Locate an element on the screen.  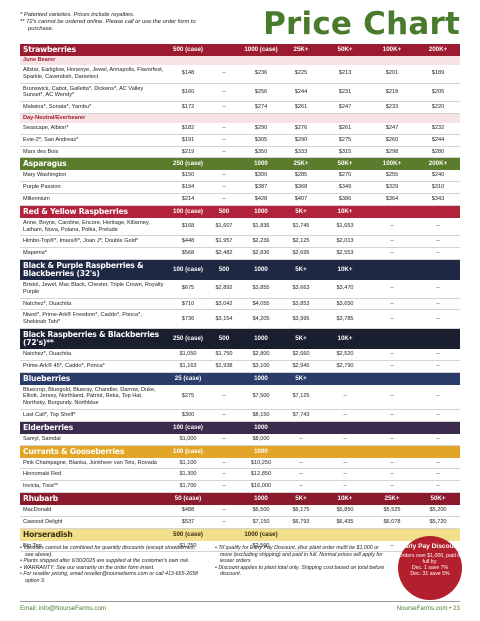
price: $276 is located at coordinates (301, 127).